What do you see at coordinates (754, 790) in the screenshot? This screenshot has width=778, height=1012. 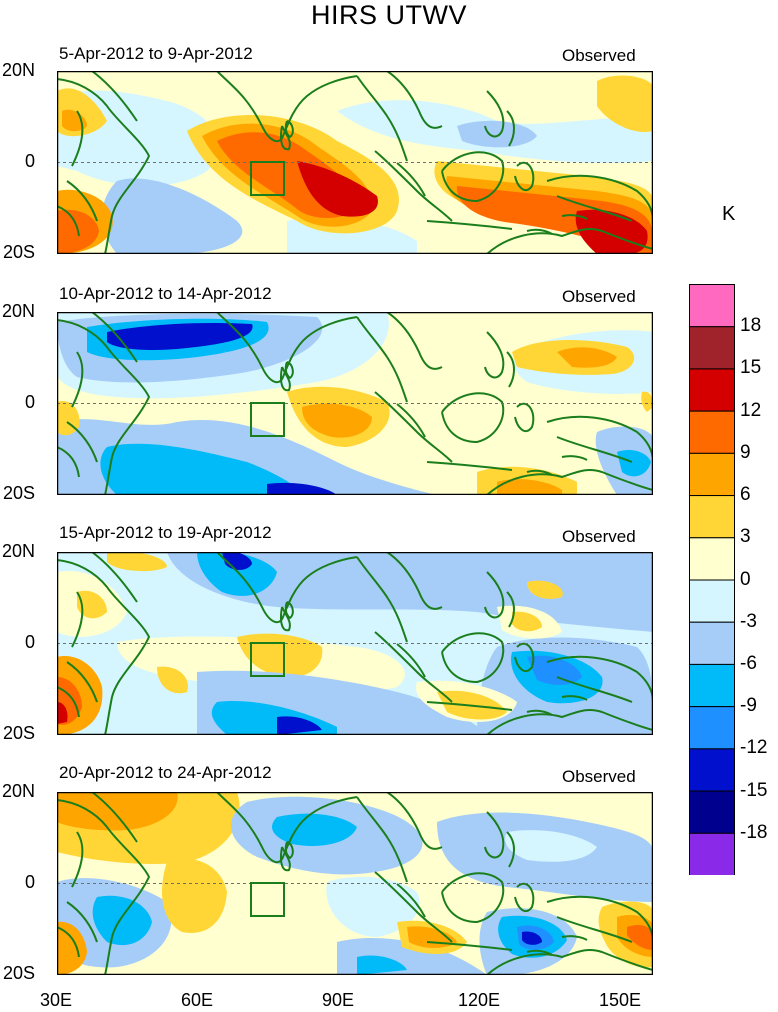 I see `colorbar-label-11: -15` at bounding box center [754, 790].